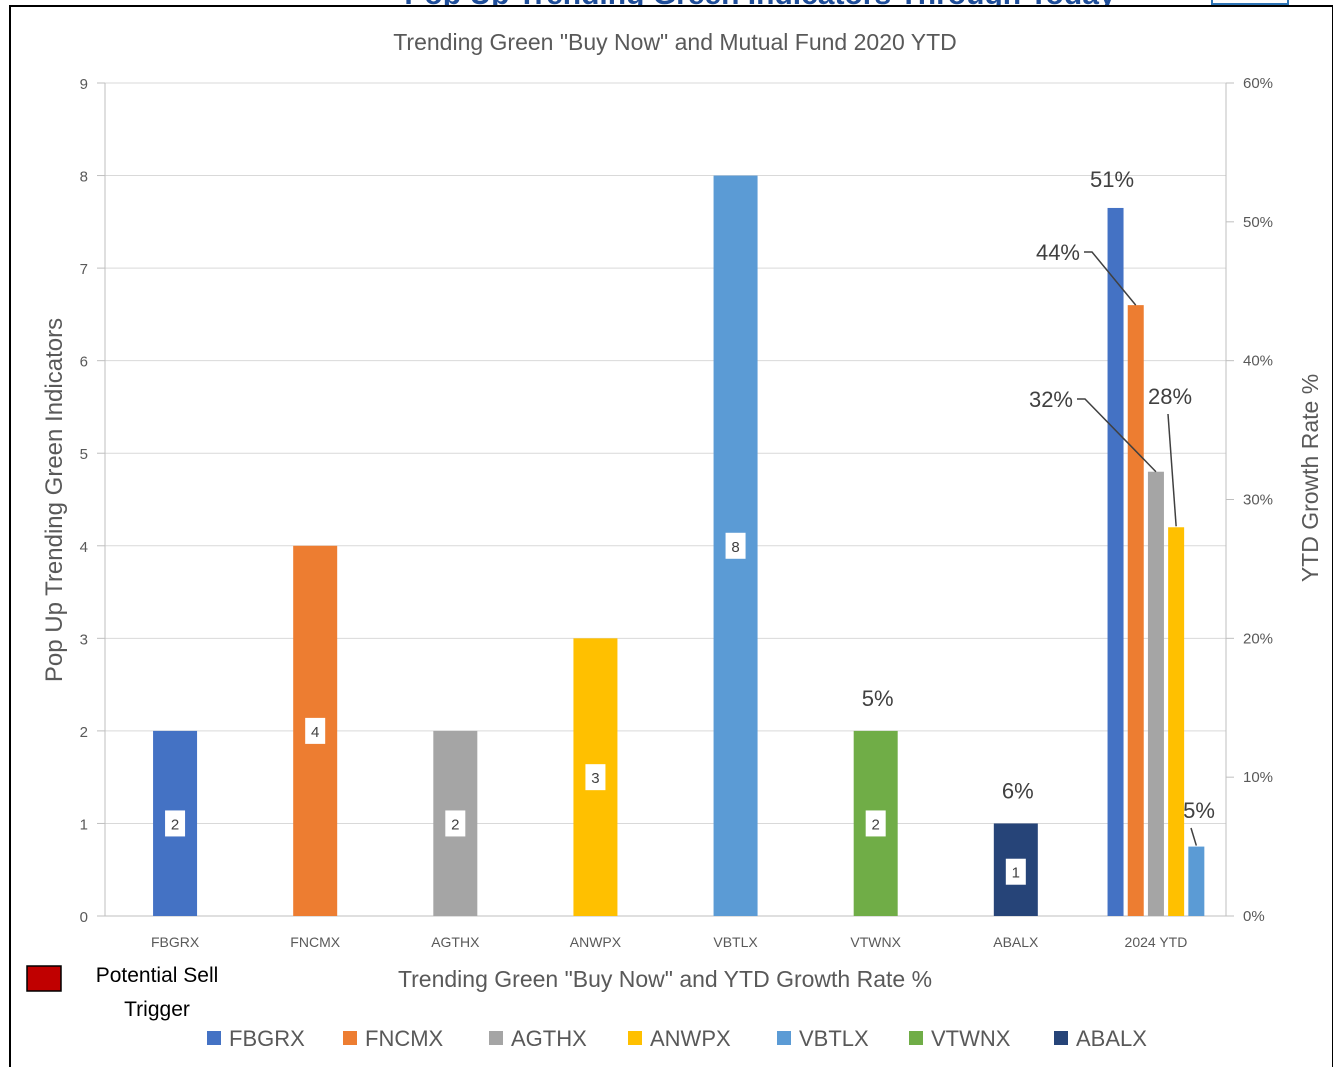  What do you see at coordinates (1016, 942) in the screenshot?
I see `x-tick-label: ABALX` at bounding box center [1016, 942].